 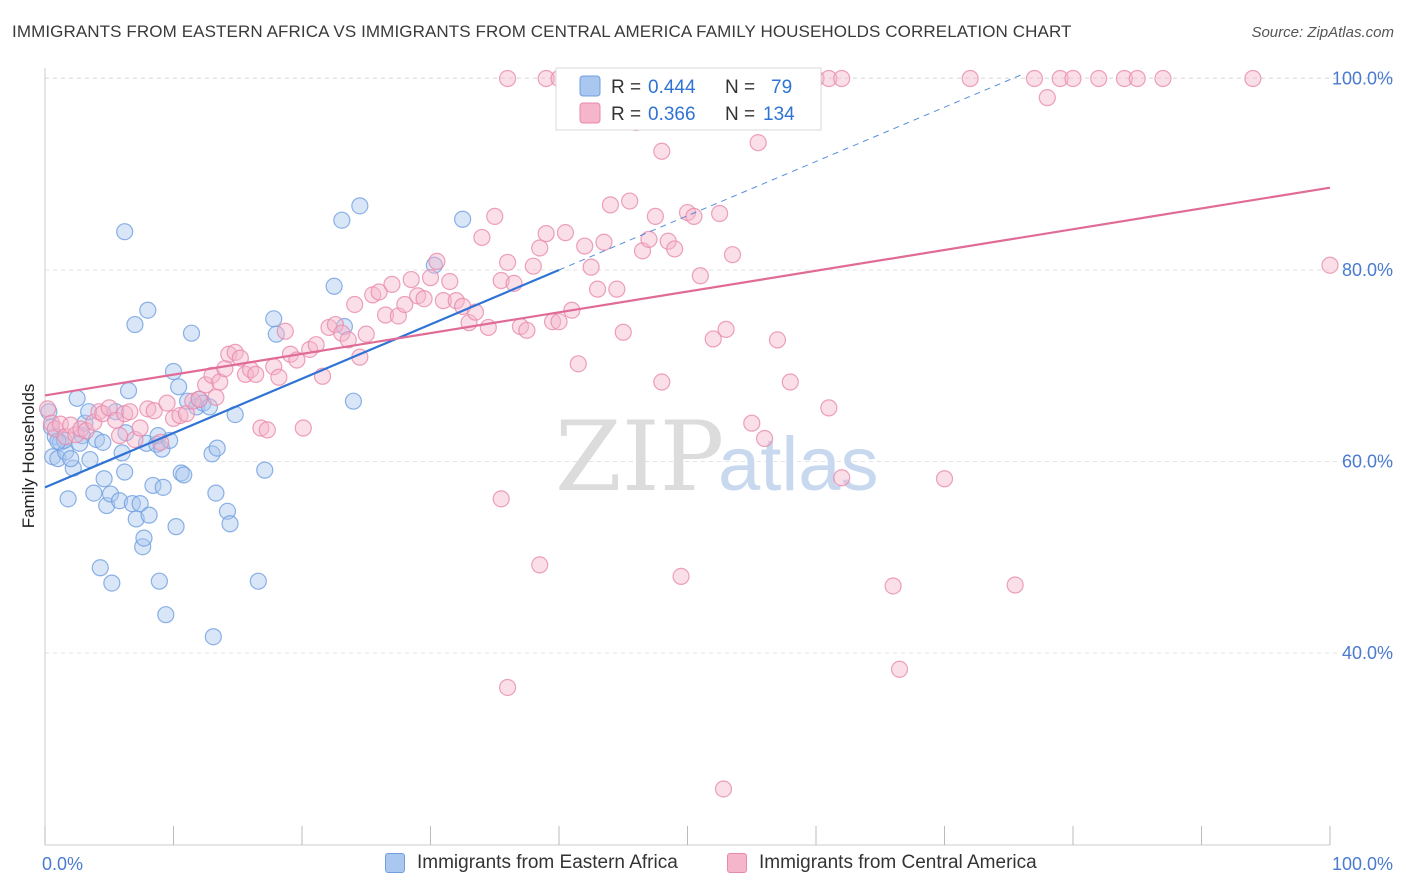 I want to click on bottom-legend-item-eastern-africa: Immigrants from Eastern Africa, so click(x=531, y=863).